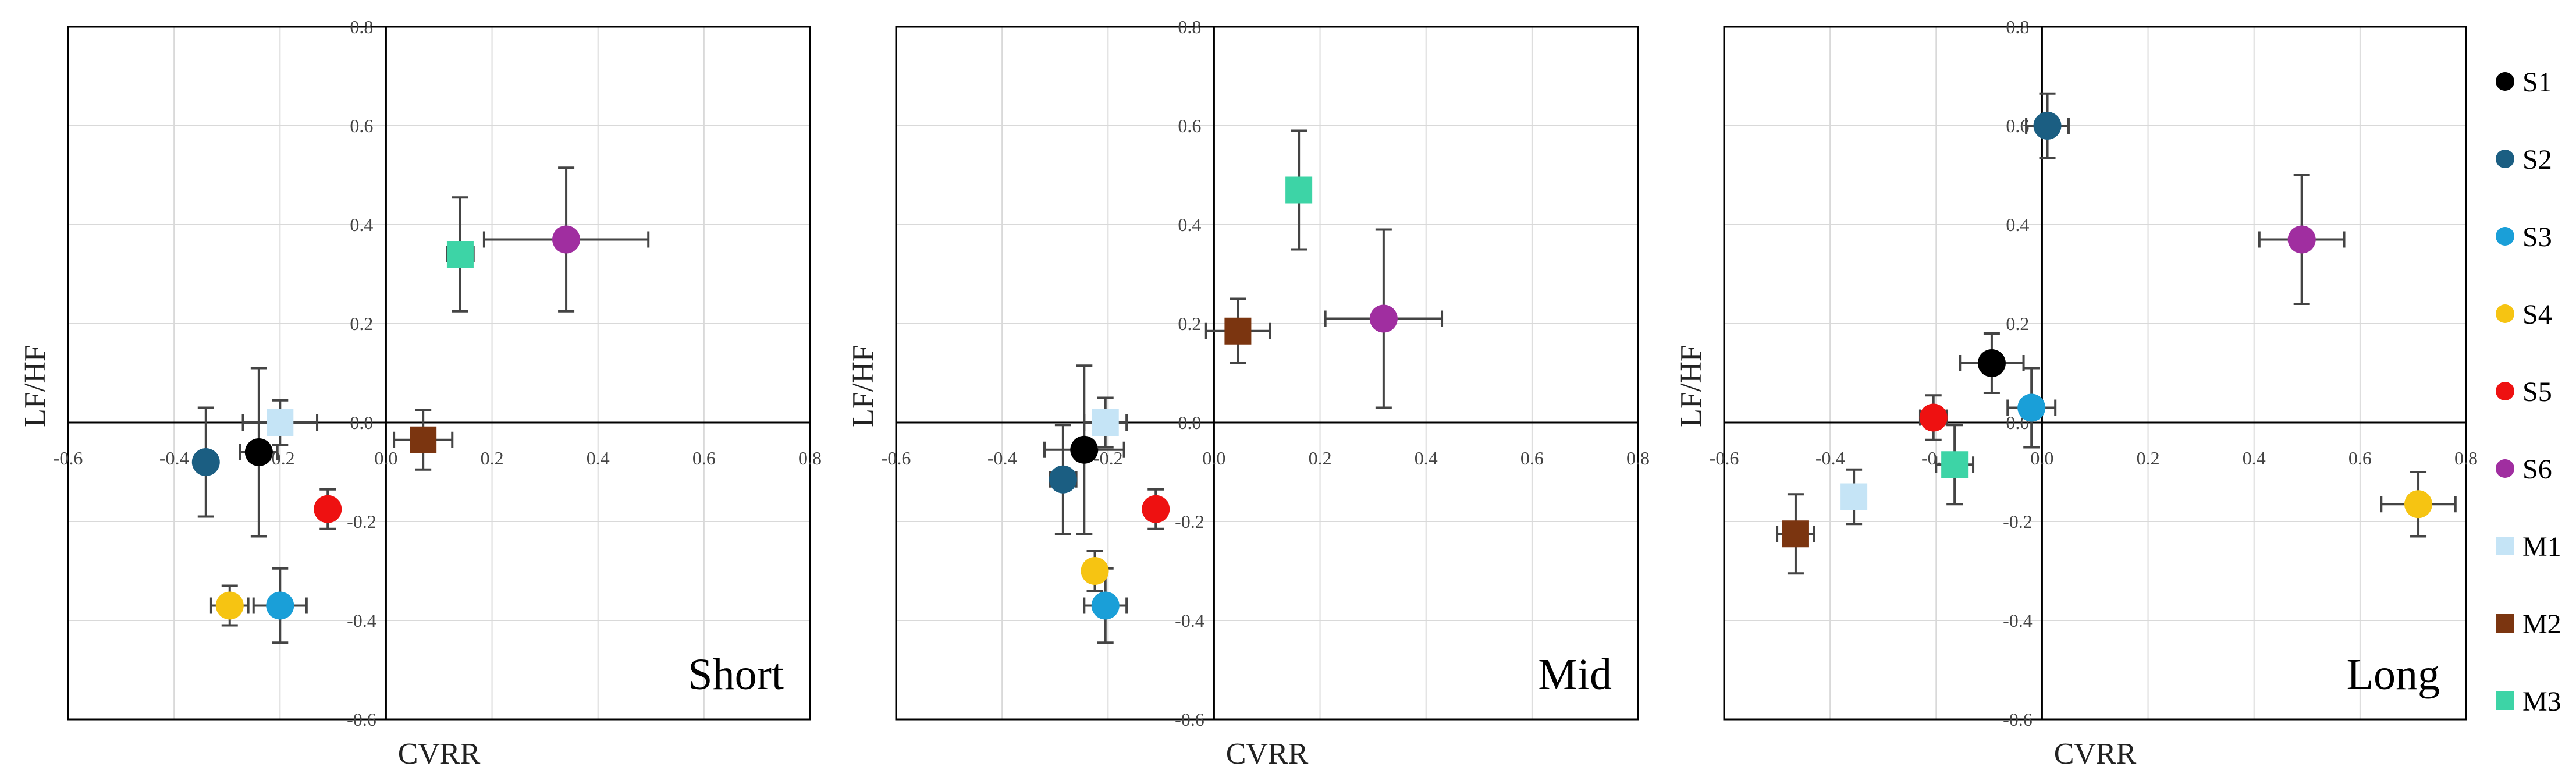  Describe the element at coordinates (2524, 392) in the screenshot. I see `legend-item-s5: S5` at that location.